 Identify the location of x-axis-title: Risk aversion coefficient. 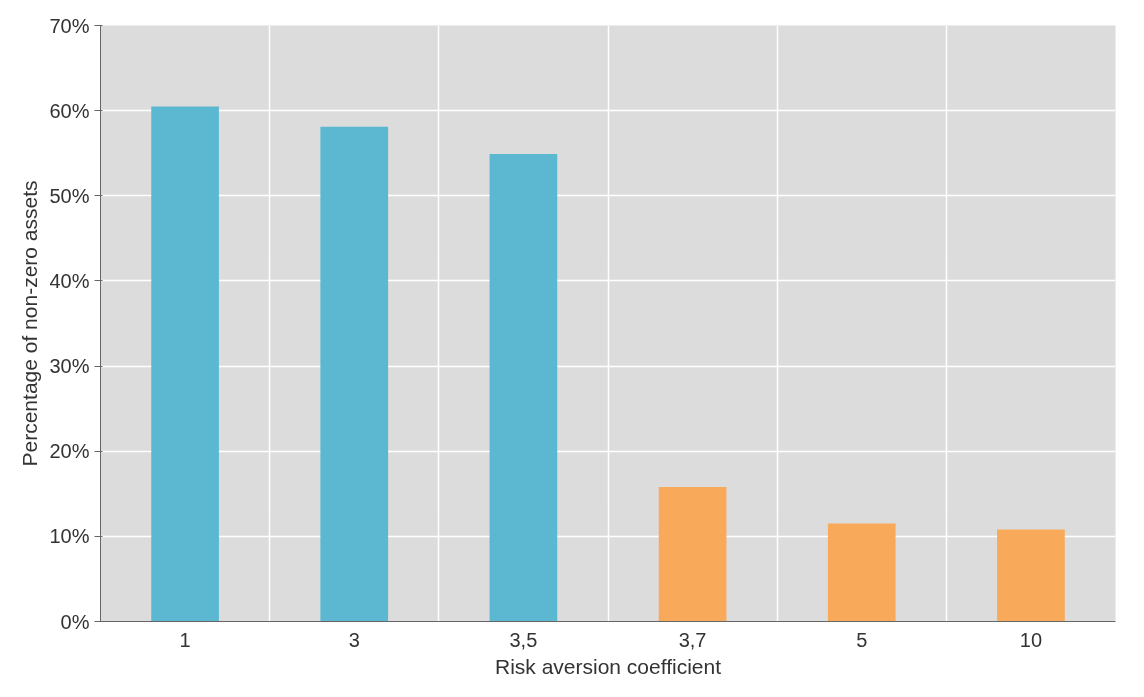
(608, 666).